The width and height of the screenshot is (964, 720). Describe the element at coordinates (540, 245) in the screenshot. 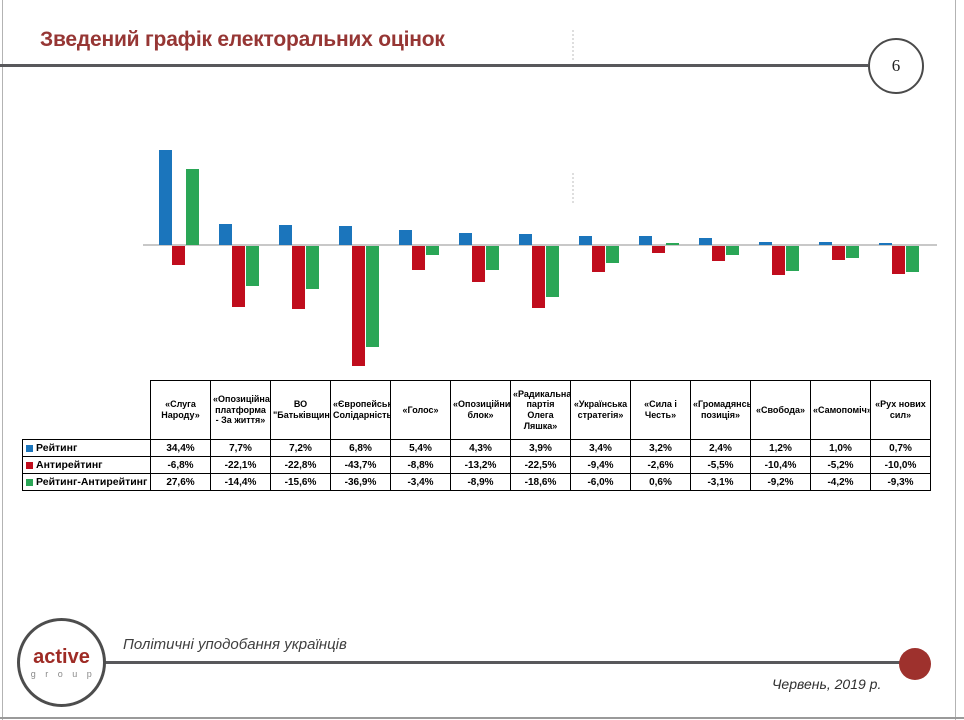

I see `chart-zero-axis` at that location.